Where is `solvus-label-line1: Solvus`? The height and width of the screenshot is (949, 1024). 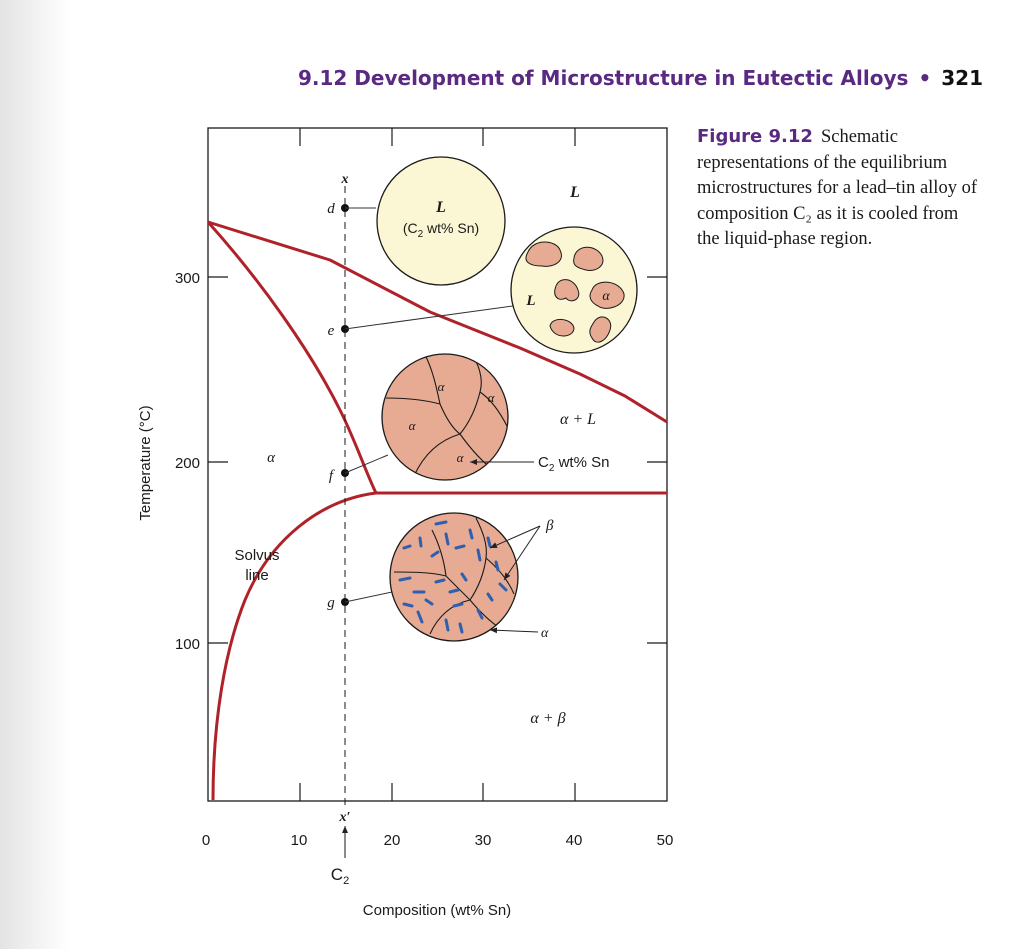
solvus-label-line1: Solvus is located at coordinates (256, 555).